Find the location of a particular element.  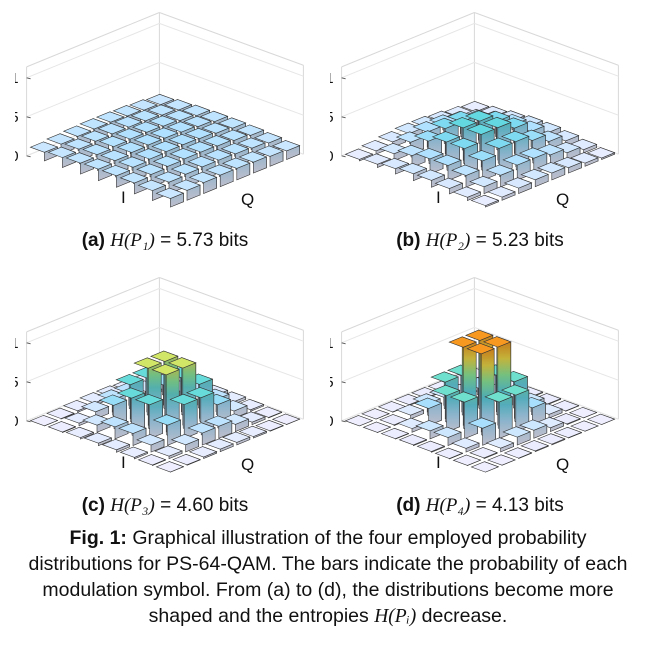

caption-tag: (a) is located at coordinates (93, 240).